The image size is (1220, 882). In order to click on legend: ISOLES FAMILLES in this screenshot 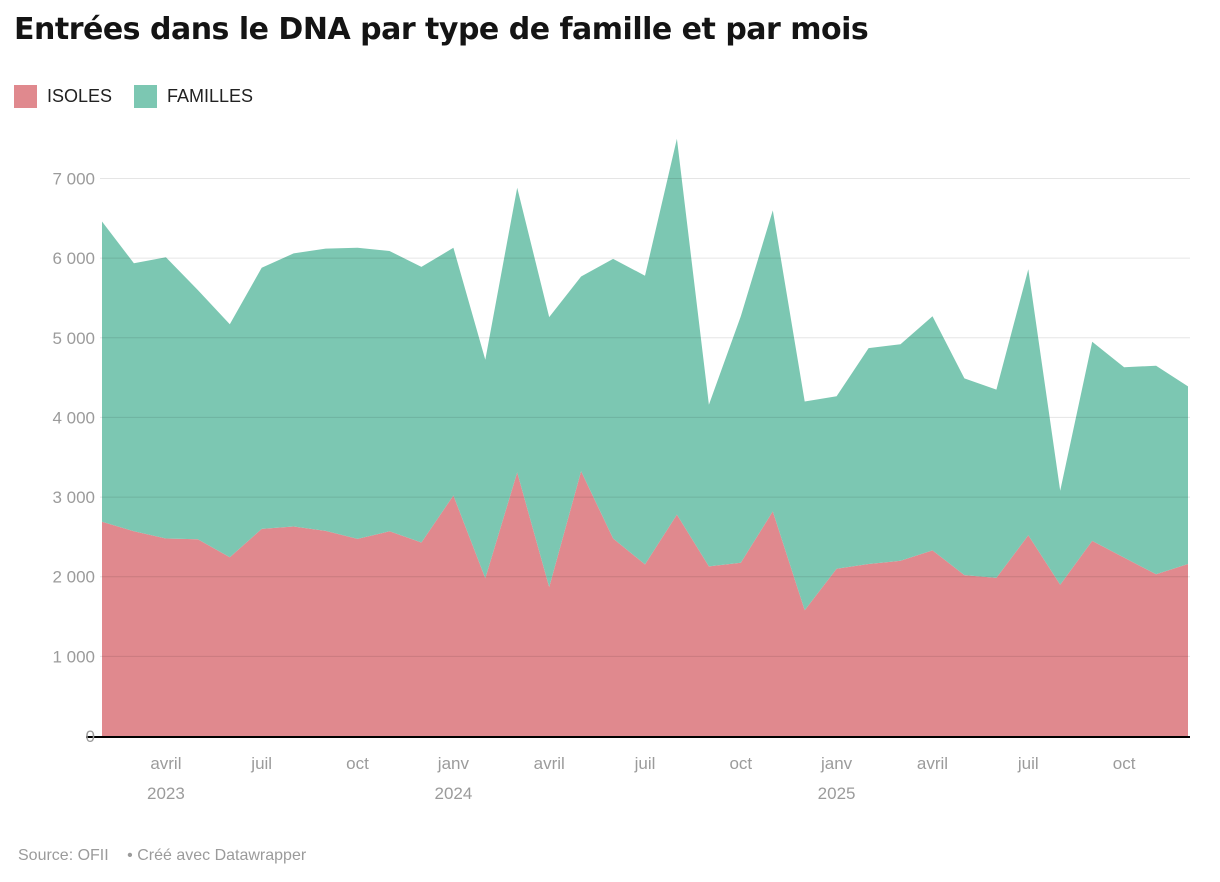, I will do `click(133, 96)`.